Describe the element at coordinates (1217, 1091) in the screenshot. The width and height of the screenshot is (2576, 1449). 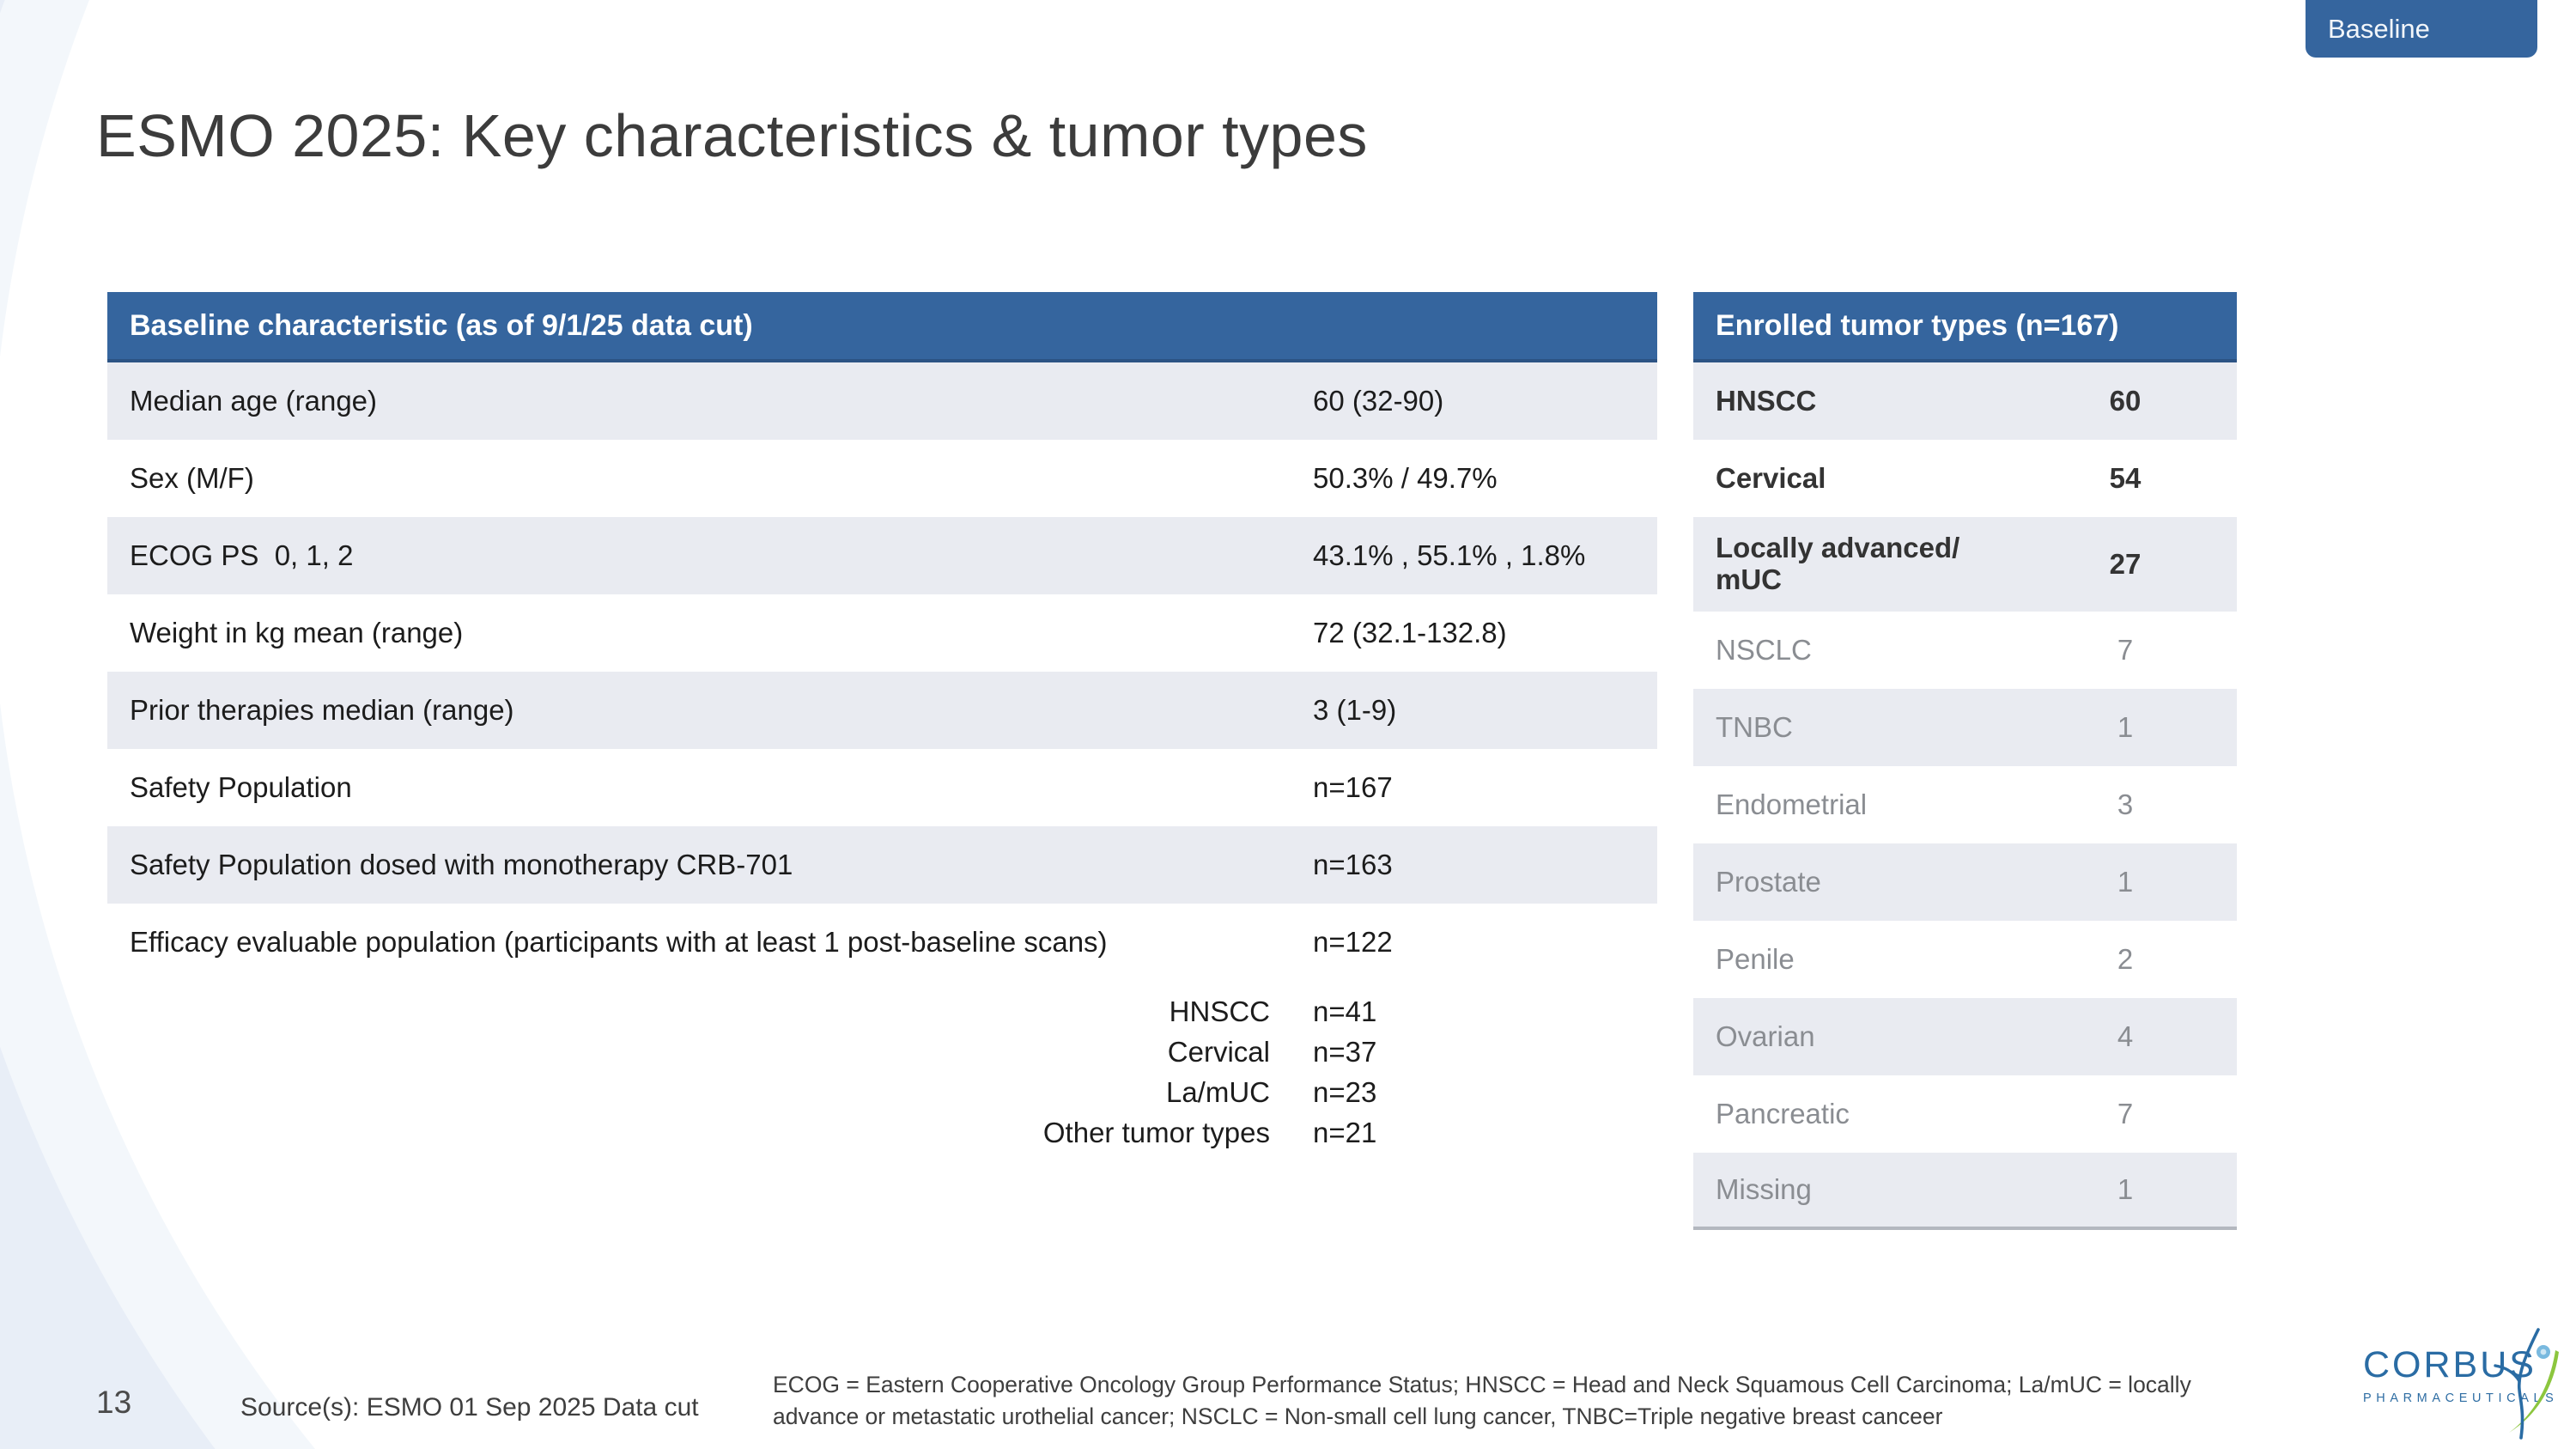
I see `subrow-label: La/mUC` at that location.